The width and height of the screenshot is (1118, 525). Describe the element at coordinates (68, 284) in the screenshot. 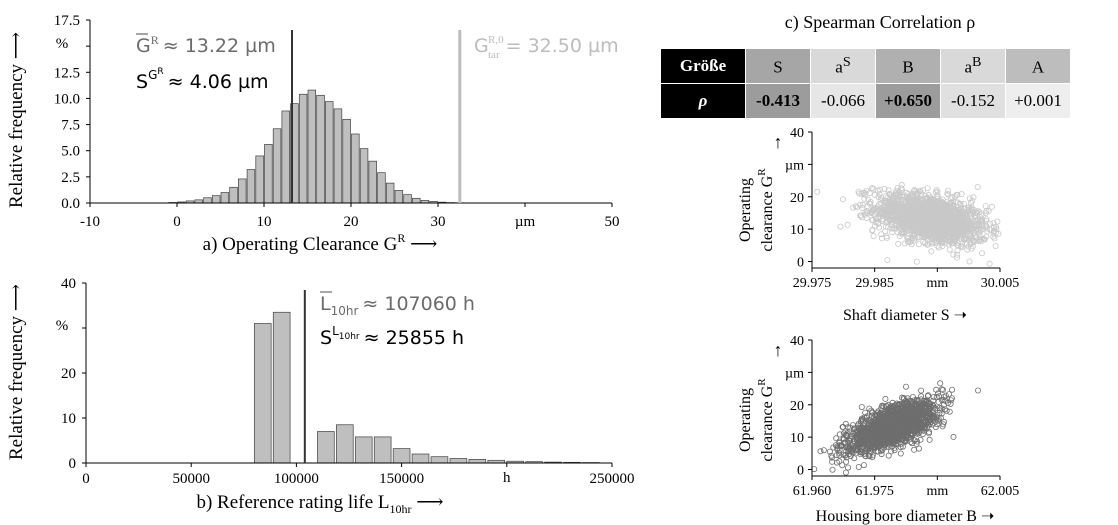

I see `y-tick-label-b: 40` at that location.